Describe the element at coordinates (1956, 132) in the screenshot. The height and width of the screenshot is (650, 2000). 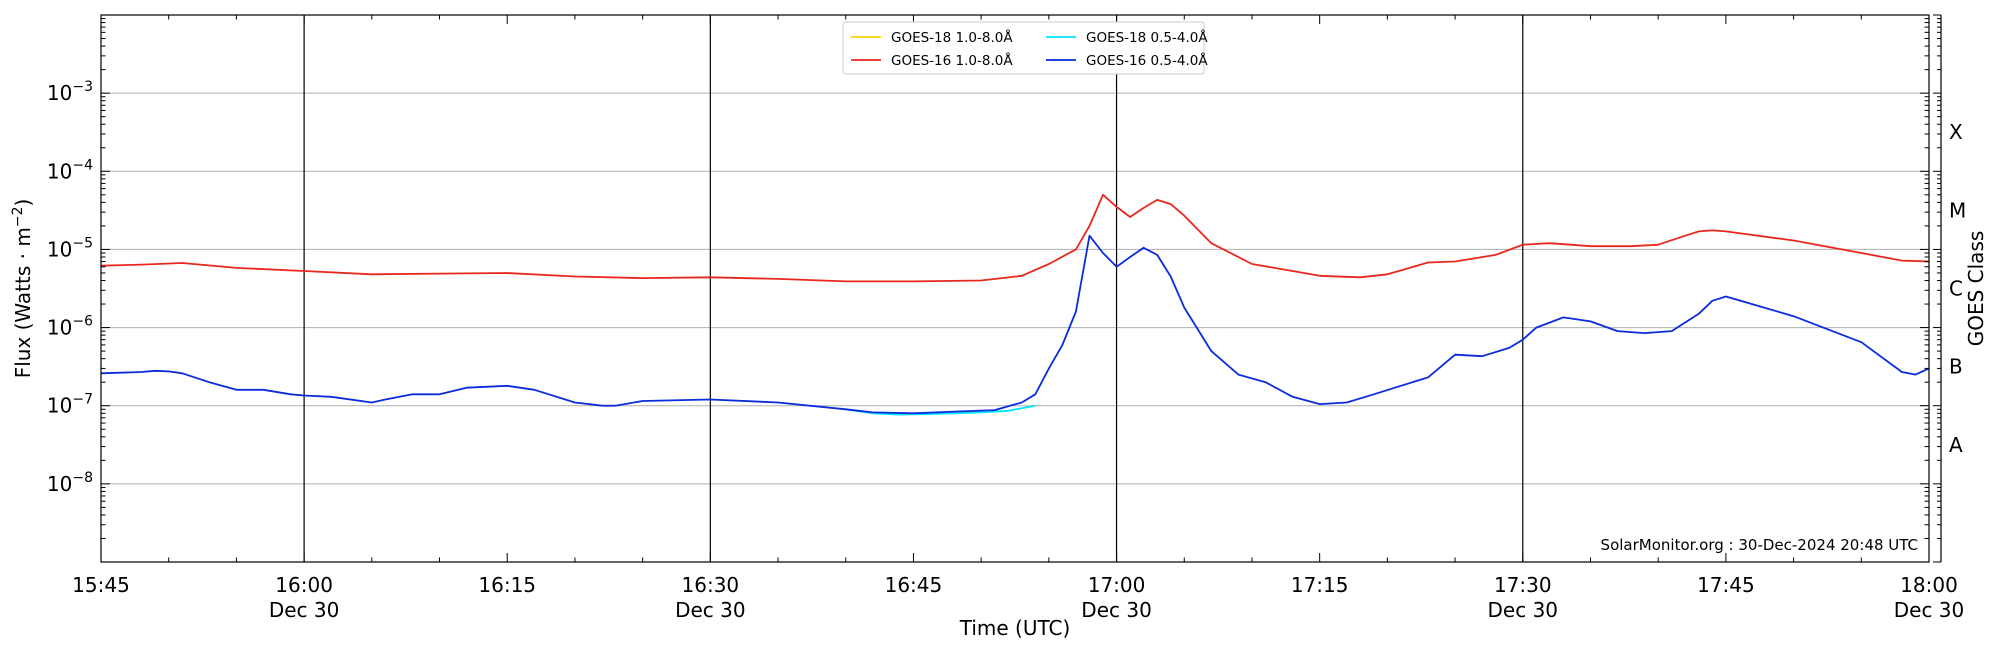
I see `goes-class-label-X: X` at that location.